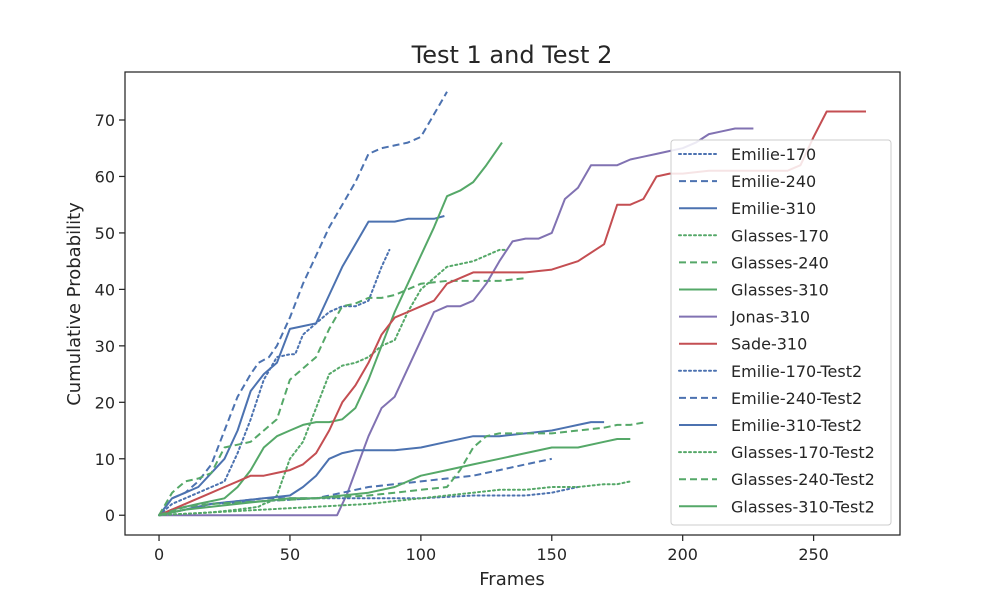 Image resolution: width=1000 pixels, height=600 pixels. I want to click on legend-label-glasses-310: Glasses-310, so click(780, 290).